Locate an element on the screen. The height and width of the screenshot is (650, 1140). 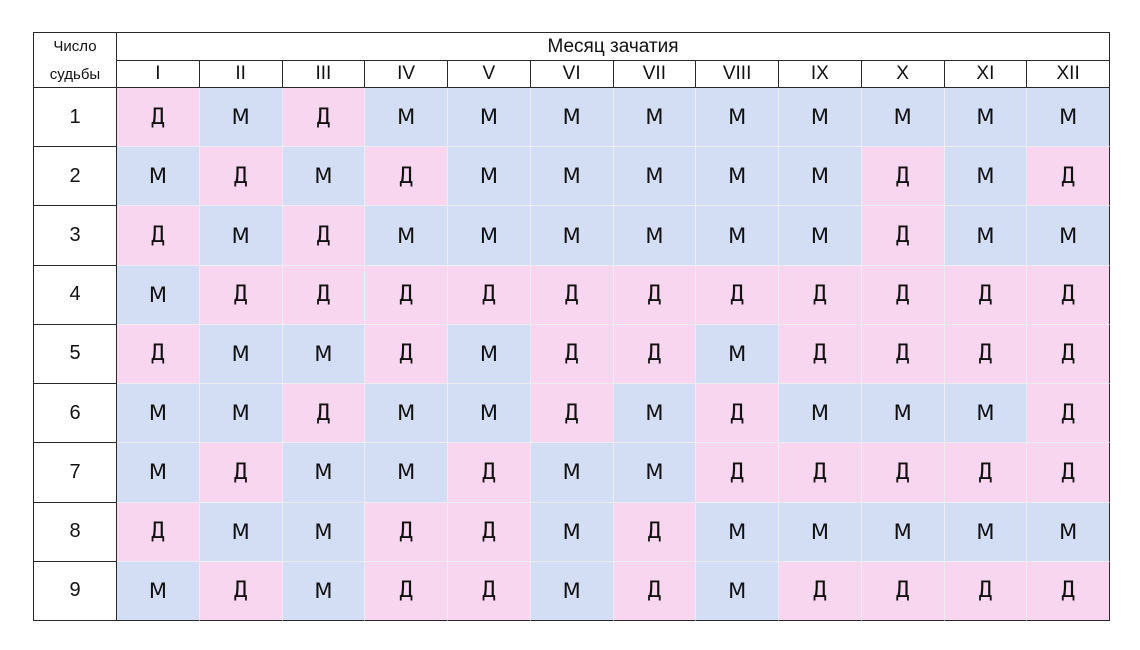
destiny-number: 2 is located at coordinates (75, 177).